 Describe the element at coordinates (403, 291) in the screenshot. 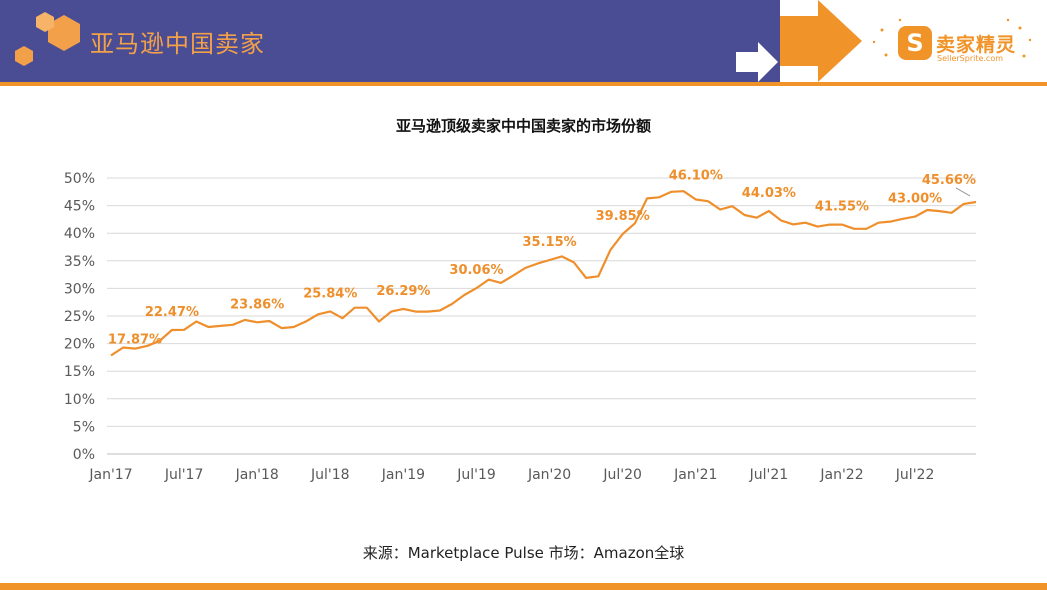

I see `data-label: 26.29%` at that location.